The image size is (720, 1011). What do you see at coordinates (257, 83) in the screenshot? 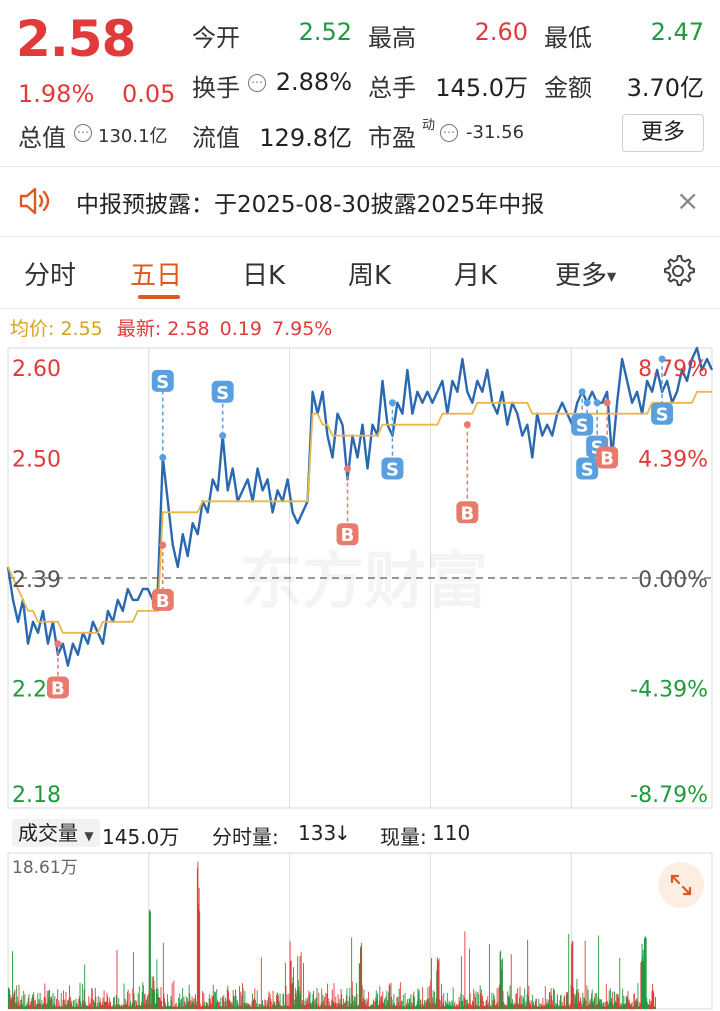
I see `turnover-info-icon: ⋯` at bounding box center [257, 83].